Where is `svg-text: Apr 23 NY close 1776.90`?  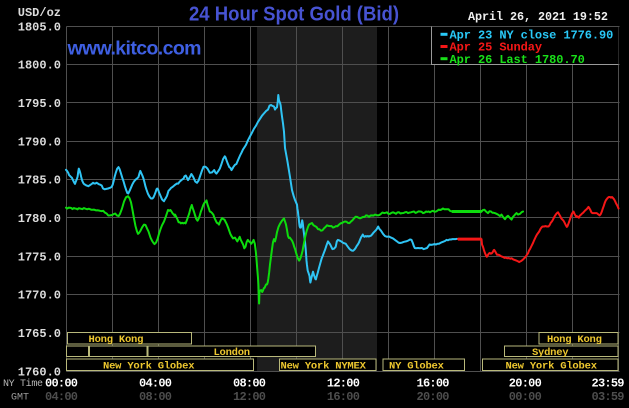
svg-text: Apr 23 NY close 1776.90 is located at coordinates (532, 36).